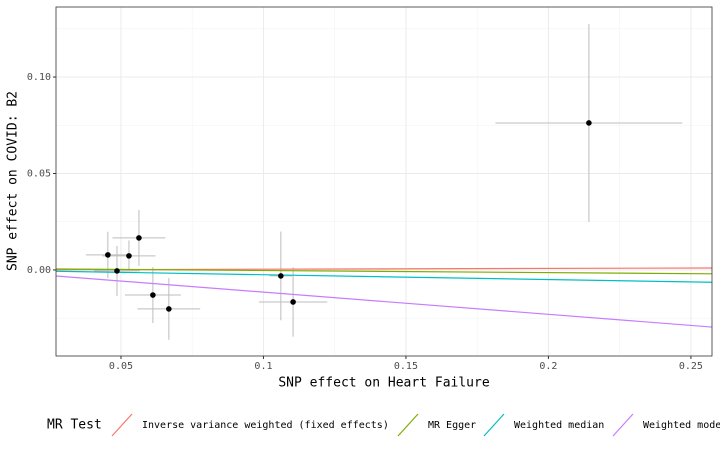 This screenshot has width=720, height=451. I want to click on x-tick-label: 0.1, so click(263, 366).